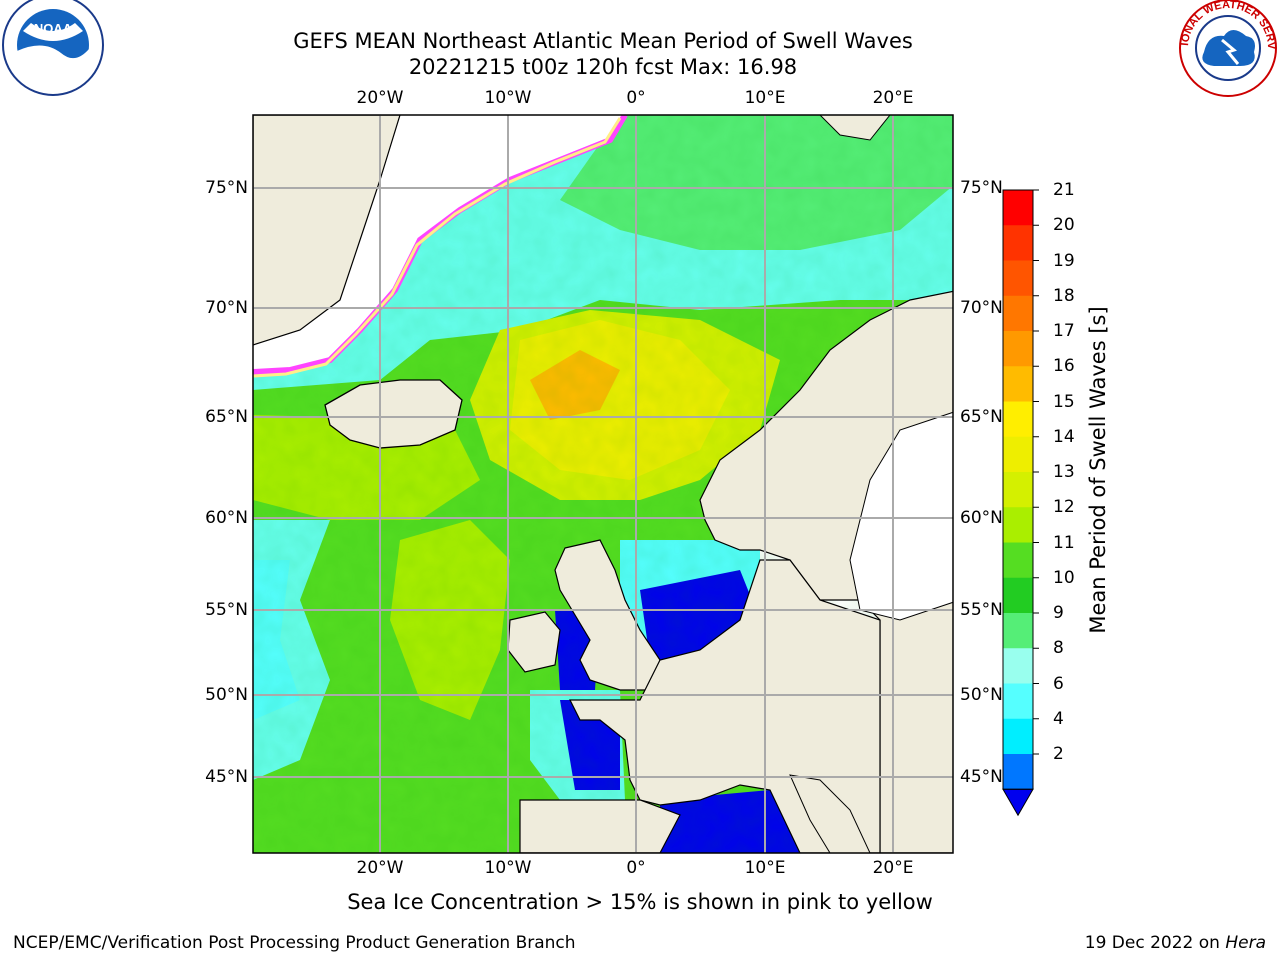 The width and height of the screenshot is (1280, 960). I want to click on lon-tick-top: 20°E, so click(893, 98).